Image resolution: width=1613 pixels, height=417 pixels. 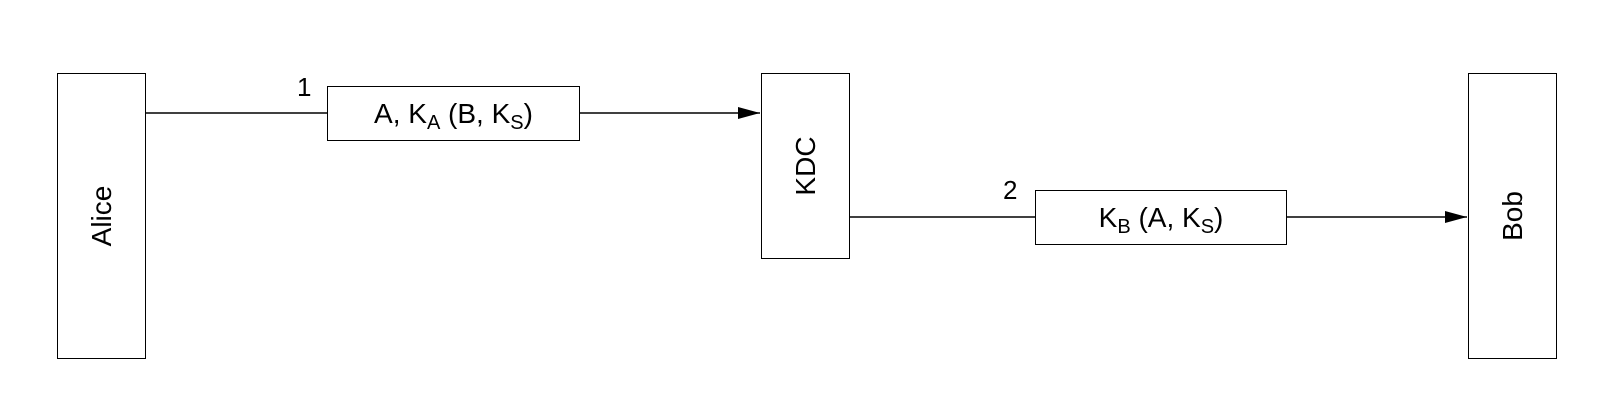 What do you see at coordinates (1010, 190) in the screenshot?
I see `msg2-step-number: 2` at bounding box center [1010, 190].